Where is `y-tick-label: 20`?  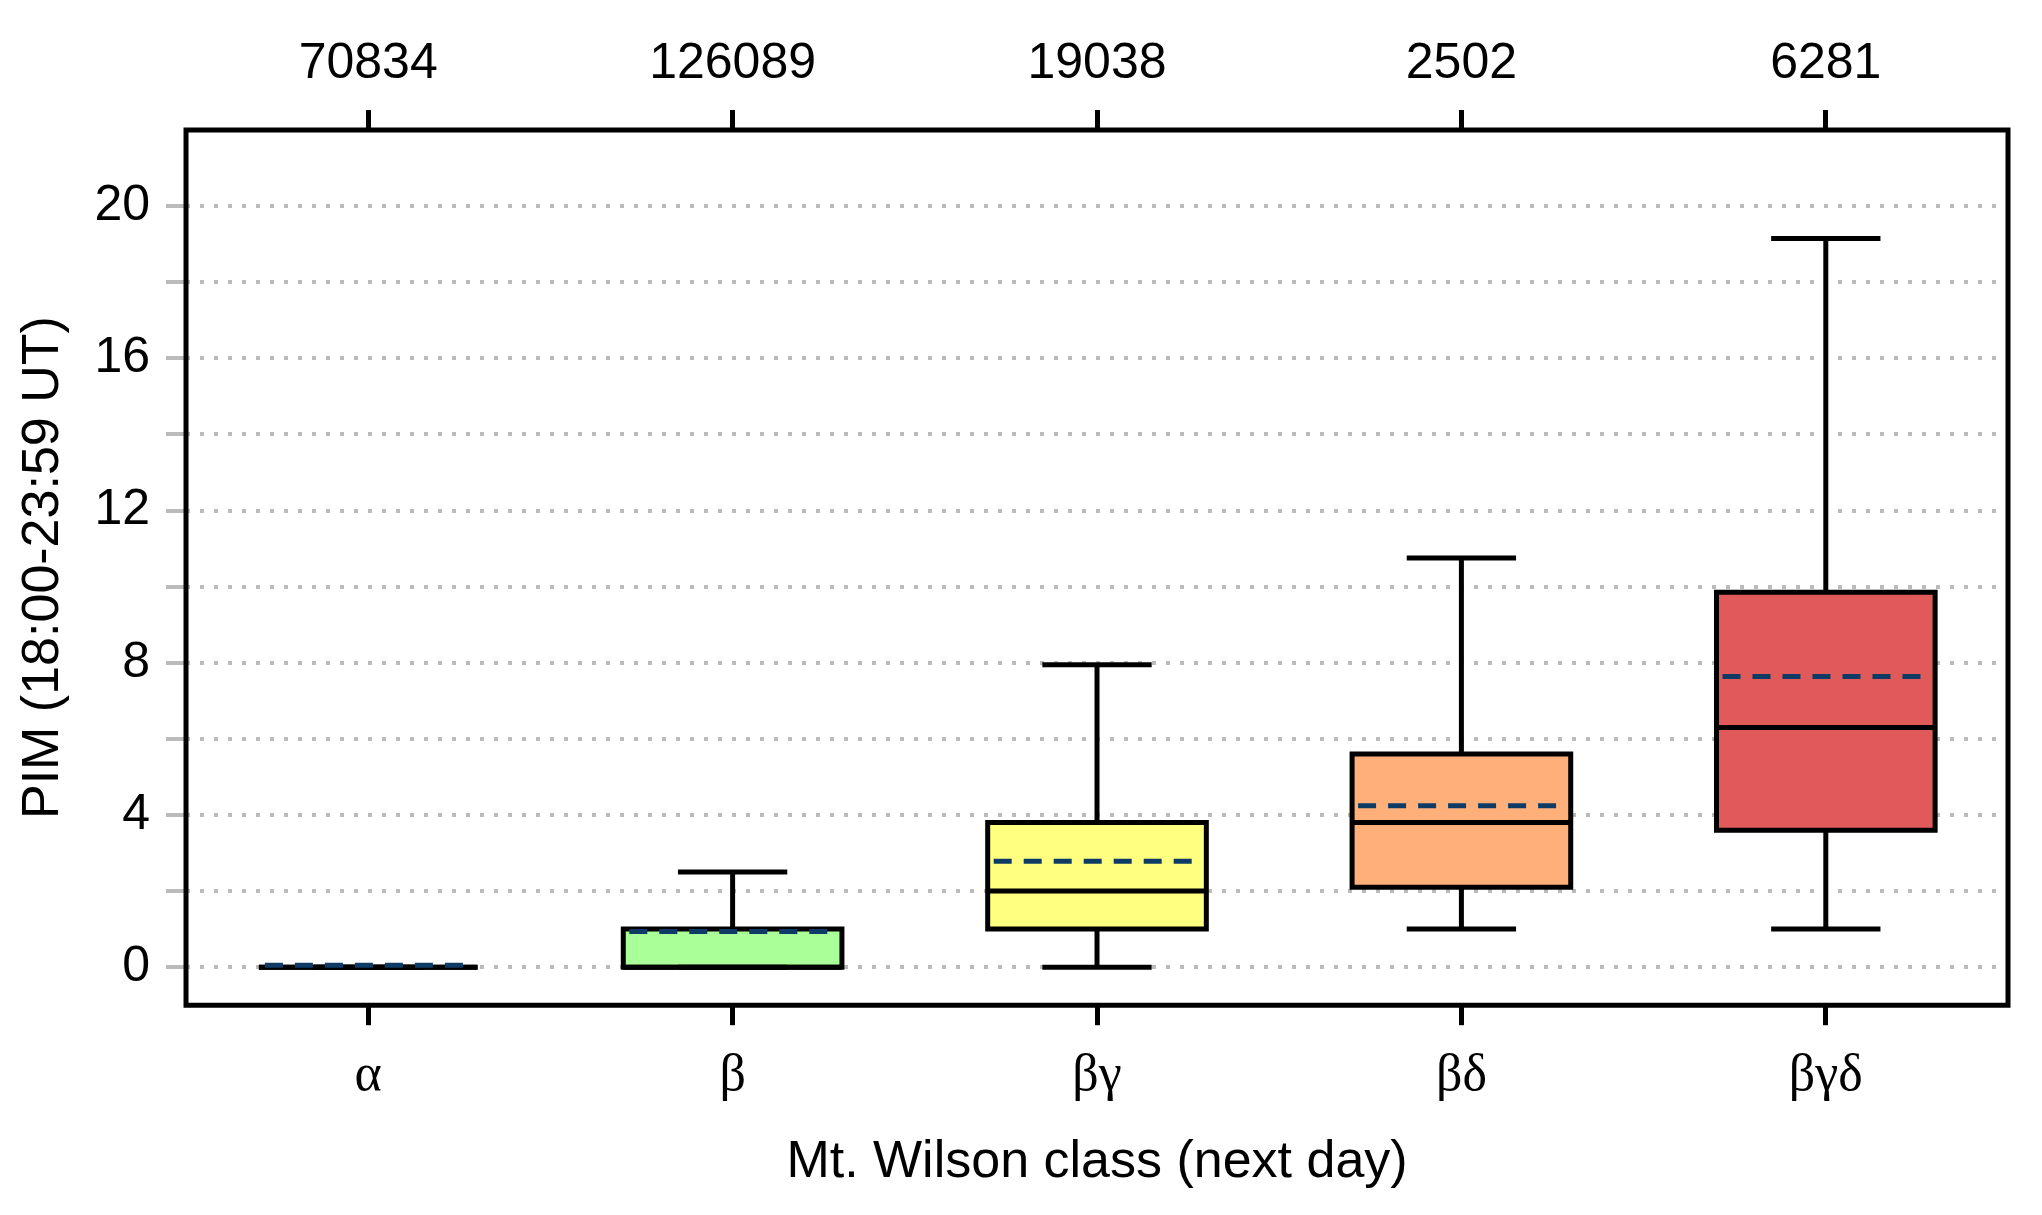
y-tick-label: 20 is located at coordinates (122, 202).